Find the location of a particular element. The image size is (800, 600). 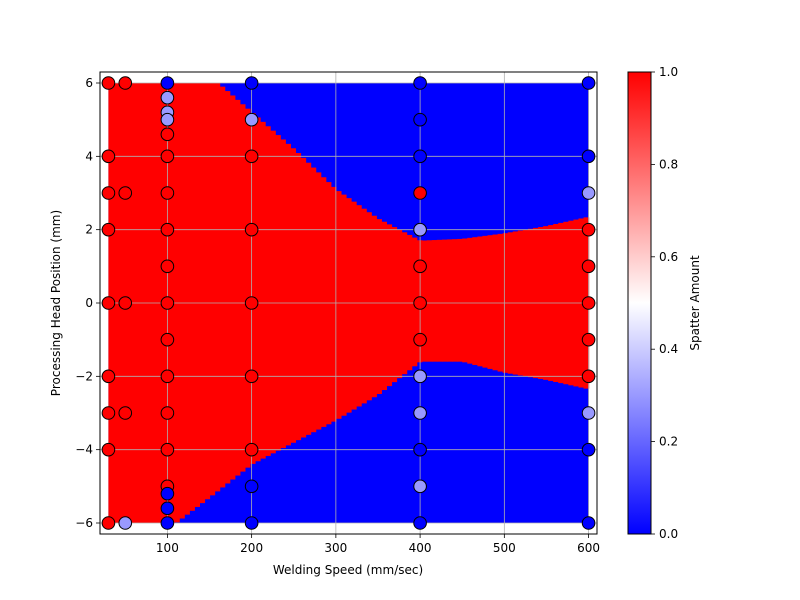

x-tick-label: 500 is located at coordinates (504, 548).